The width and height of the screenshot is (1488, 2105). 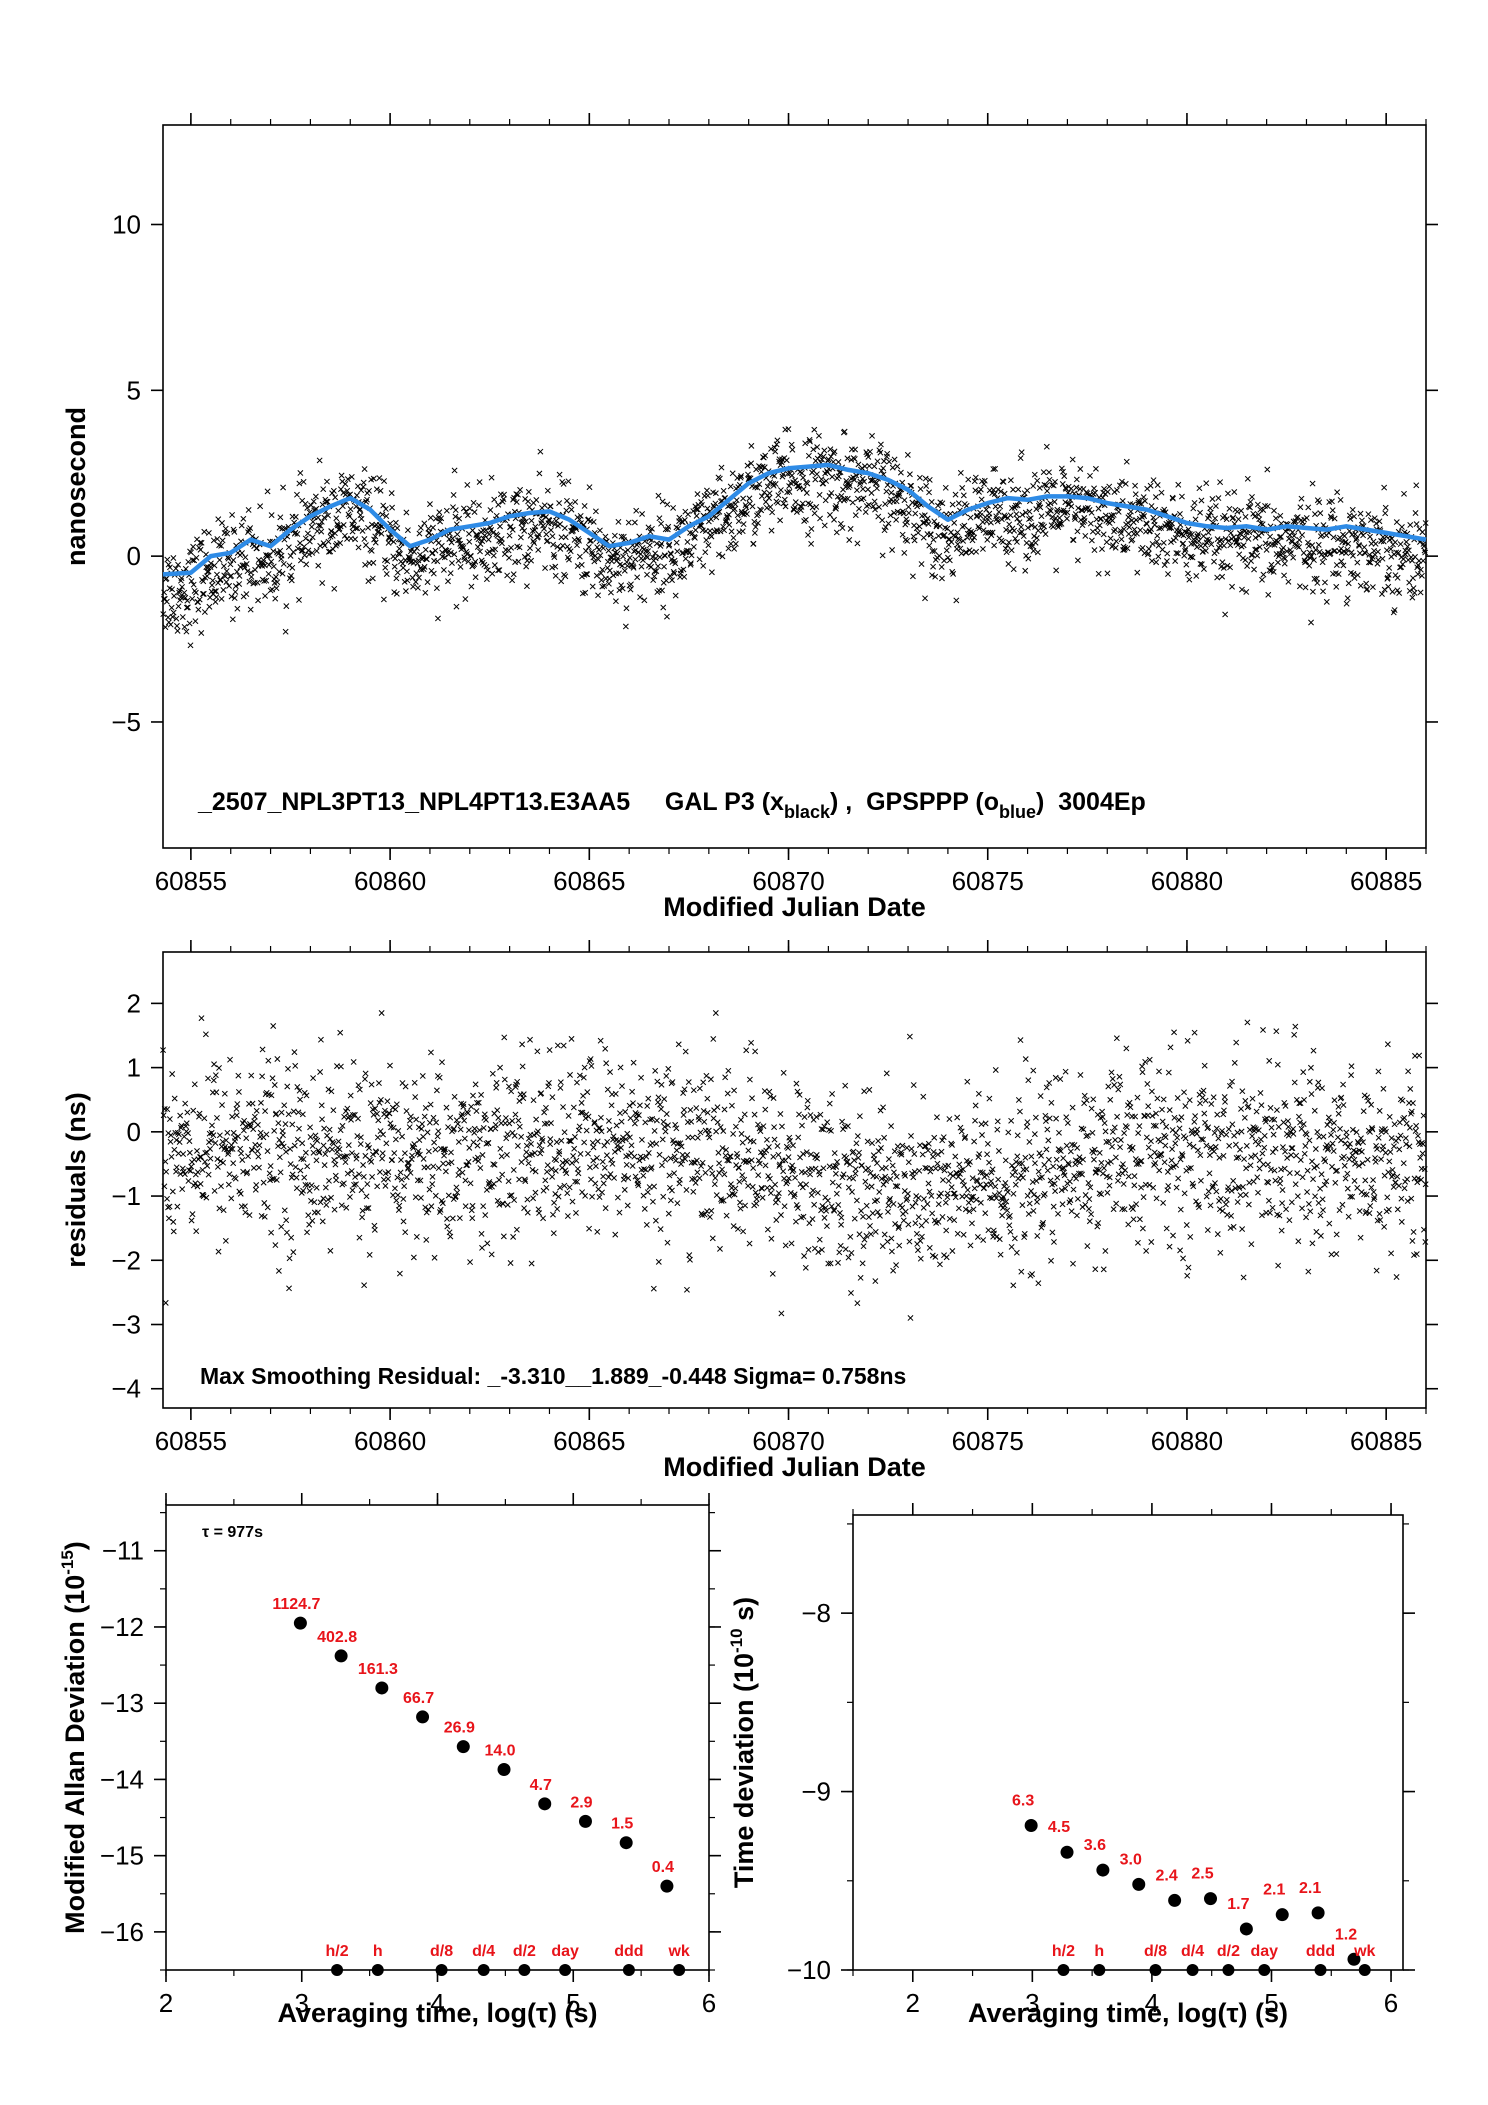 I want to click on timeseries-x-tick-label: 60875, so click(x=988, y=881).